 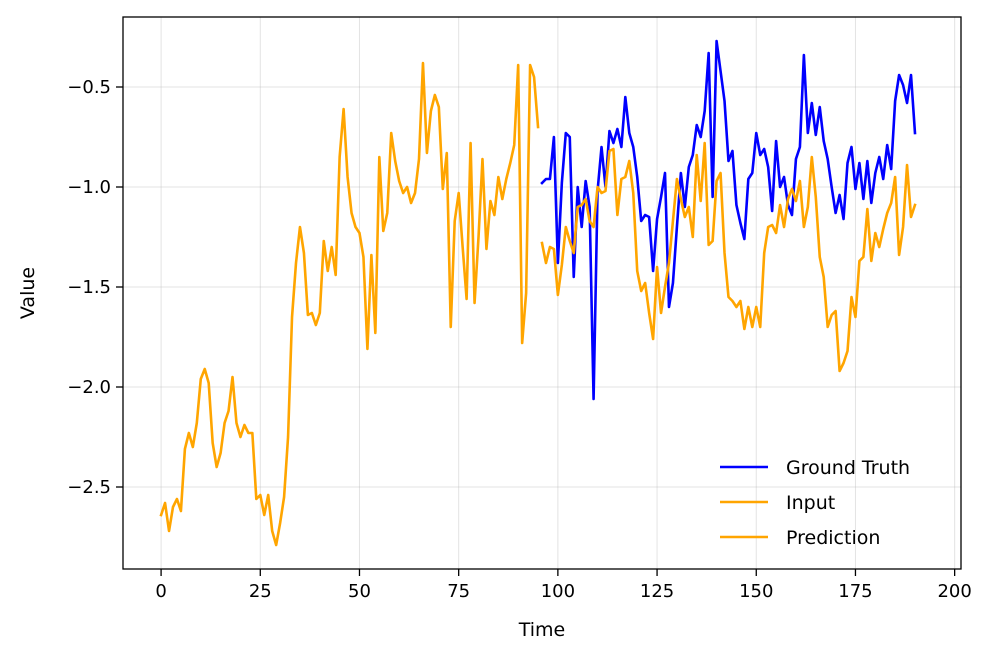 What do you see at coordinates (28, 293) in the screenshot?
I see `y-axis-label: Value` at bounding box center [28, 293].